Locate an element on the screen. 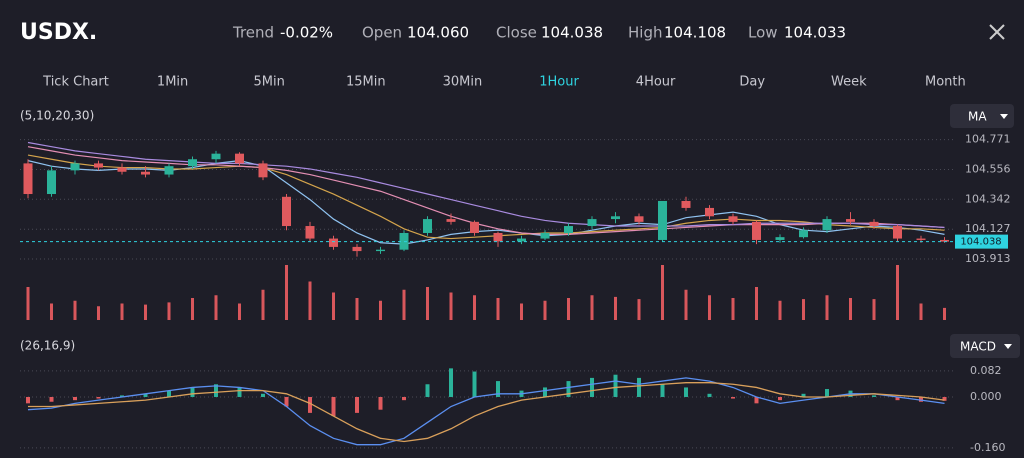 This screenshot has height=458, width=1024. ma-button: MA is located at coordinates (982, 116).